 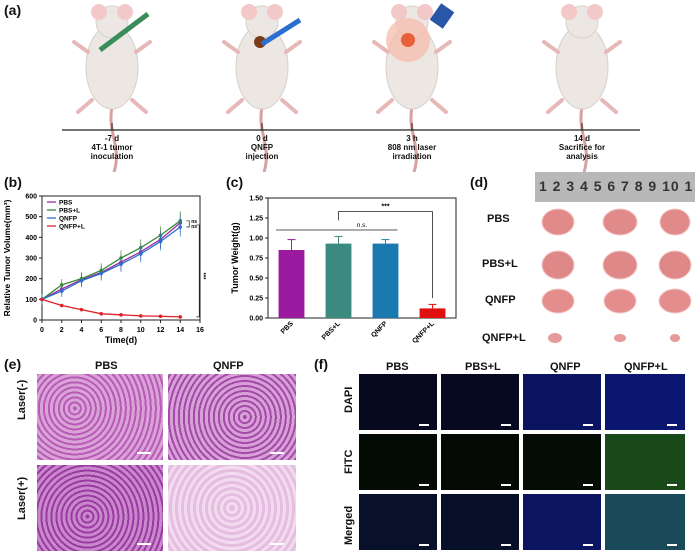 I want to click on y-tick-label: 400, so click(x=31, y=238).